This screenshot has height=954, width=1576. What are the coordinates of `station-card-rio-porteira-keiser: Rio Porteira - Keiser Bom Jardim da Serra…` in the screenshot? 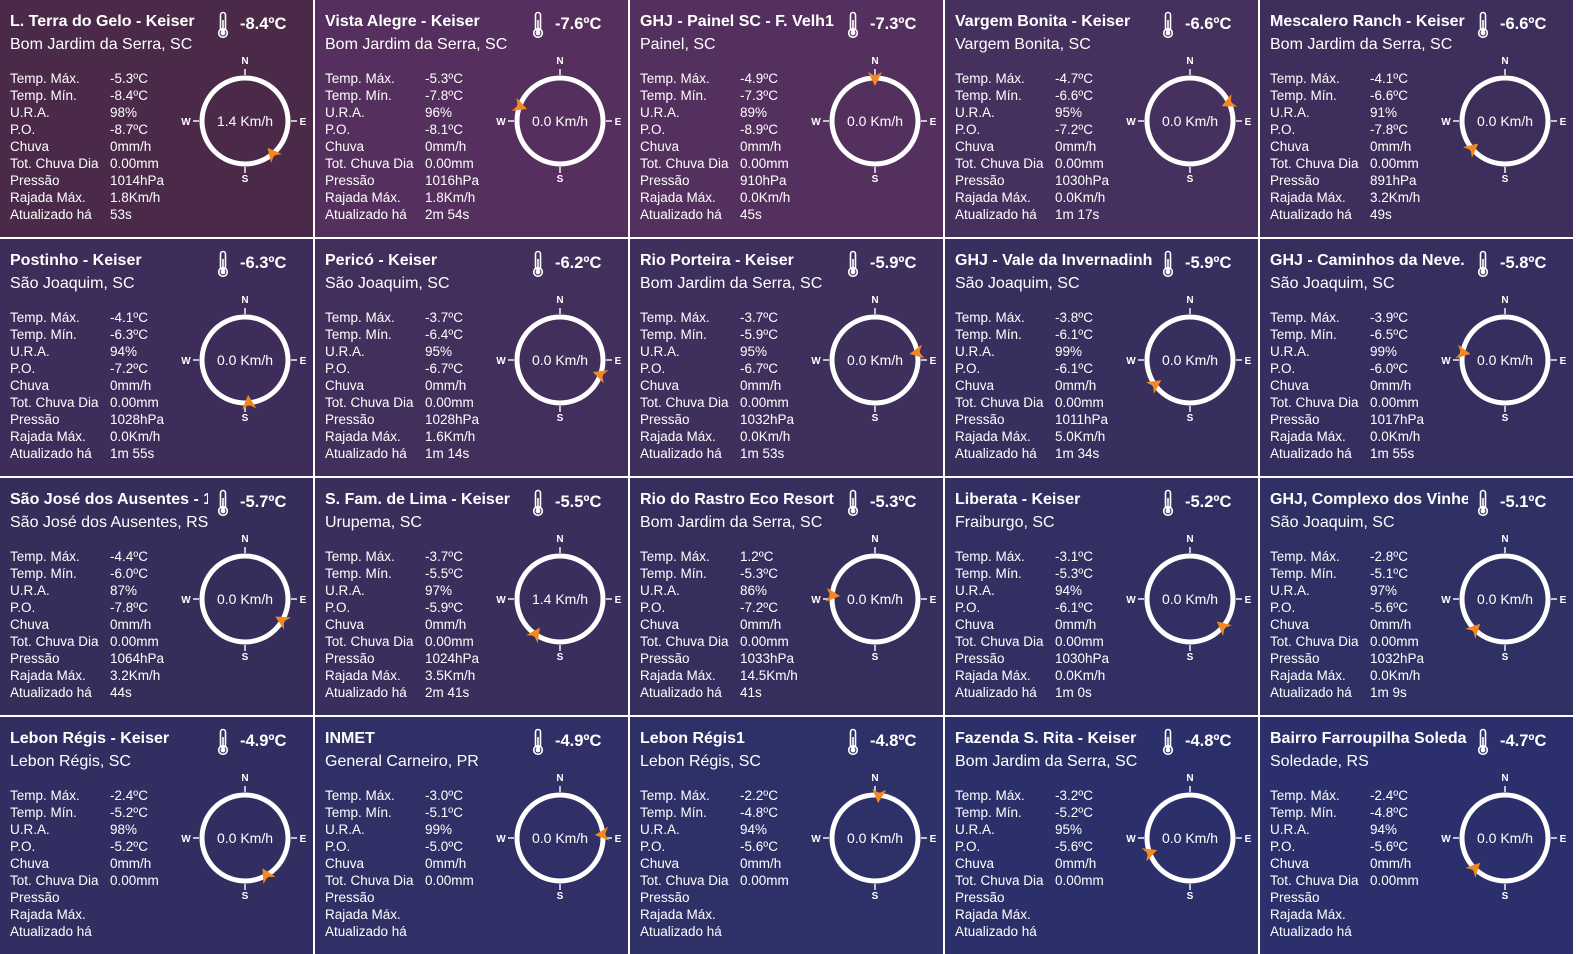 It's located at (786, 357).